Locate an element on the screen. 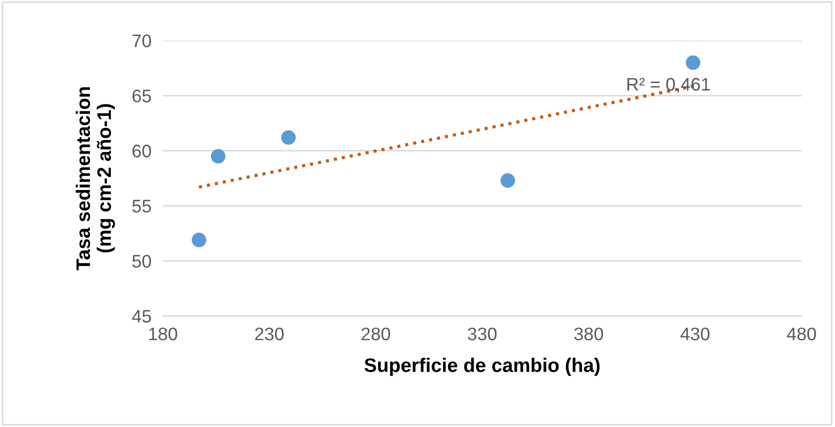  annotation: R² = 0,461 is located at coordinates (668, 85).